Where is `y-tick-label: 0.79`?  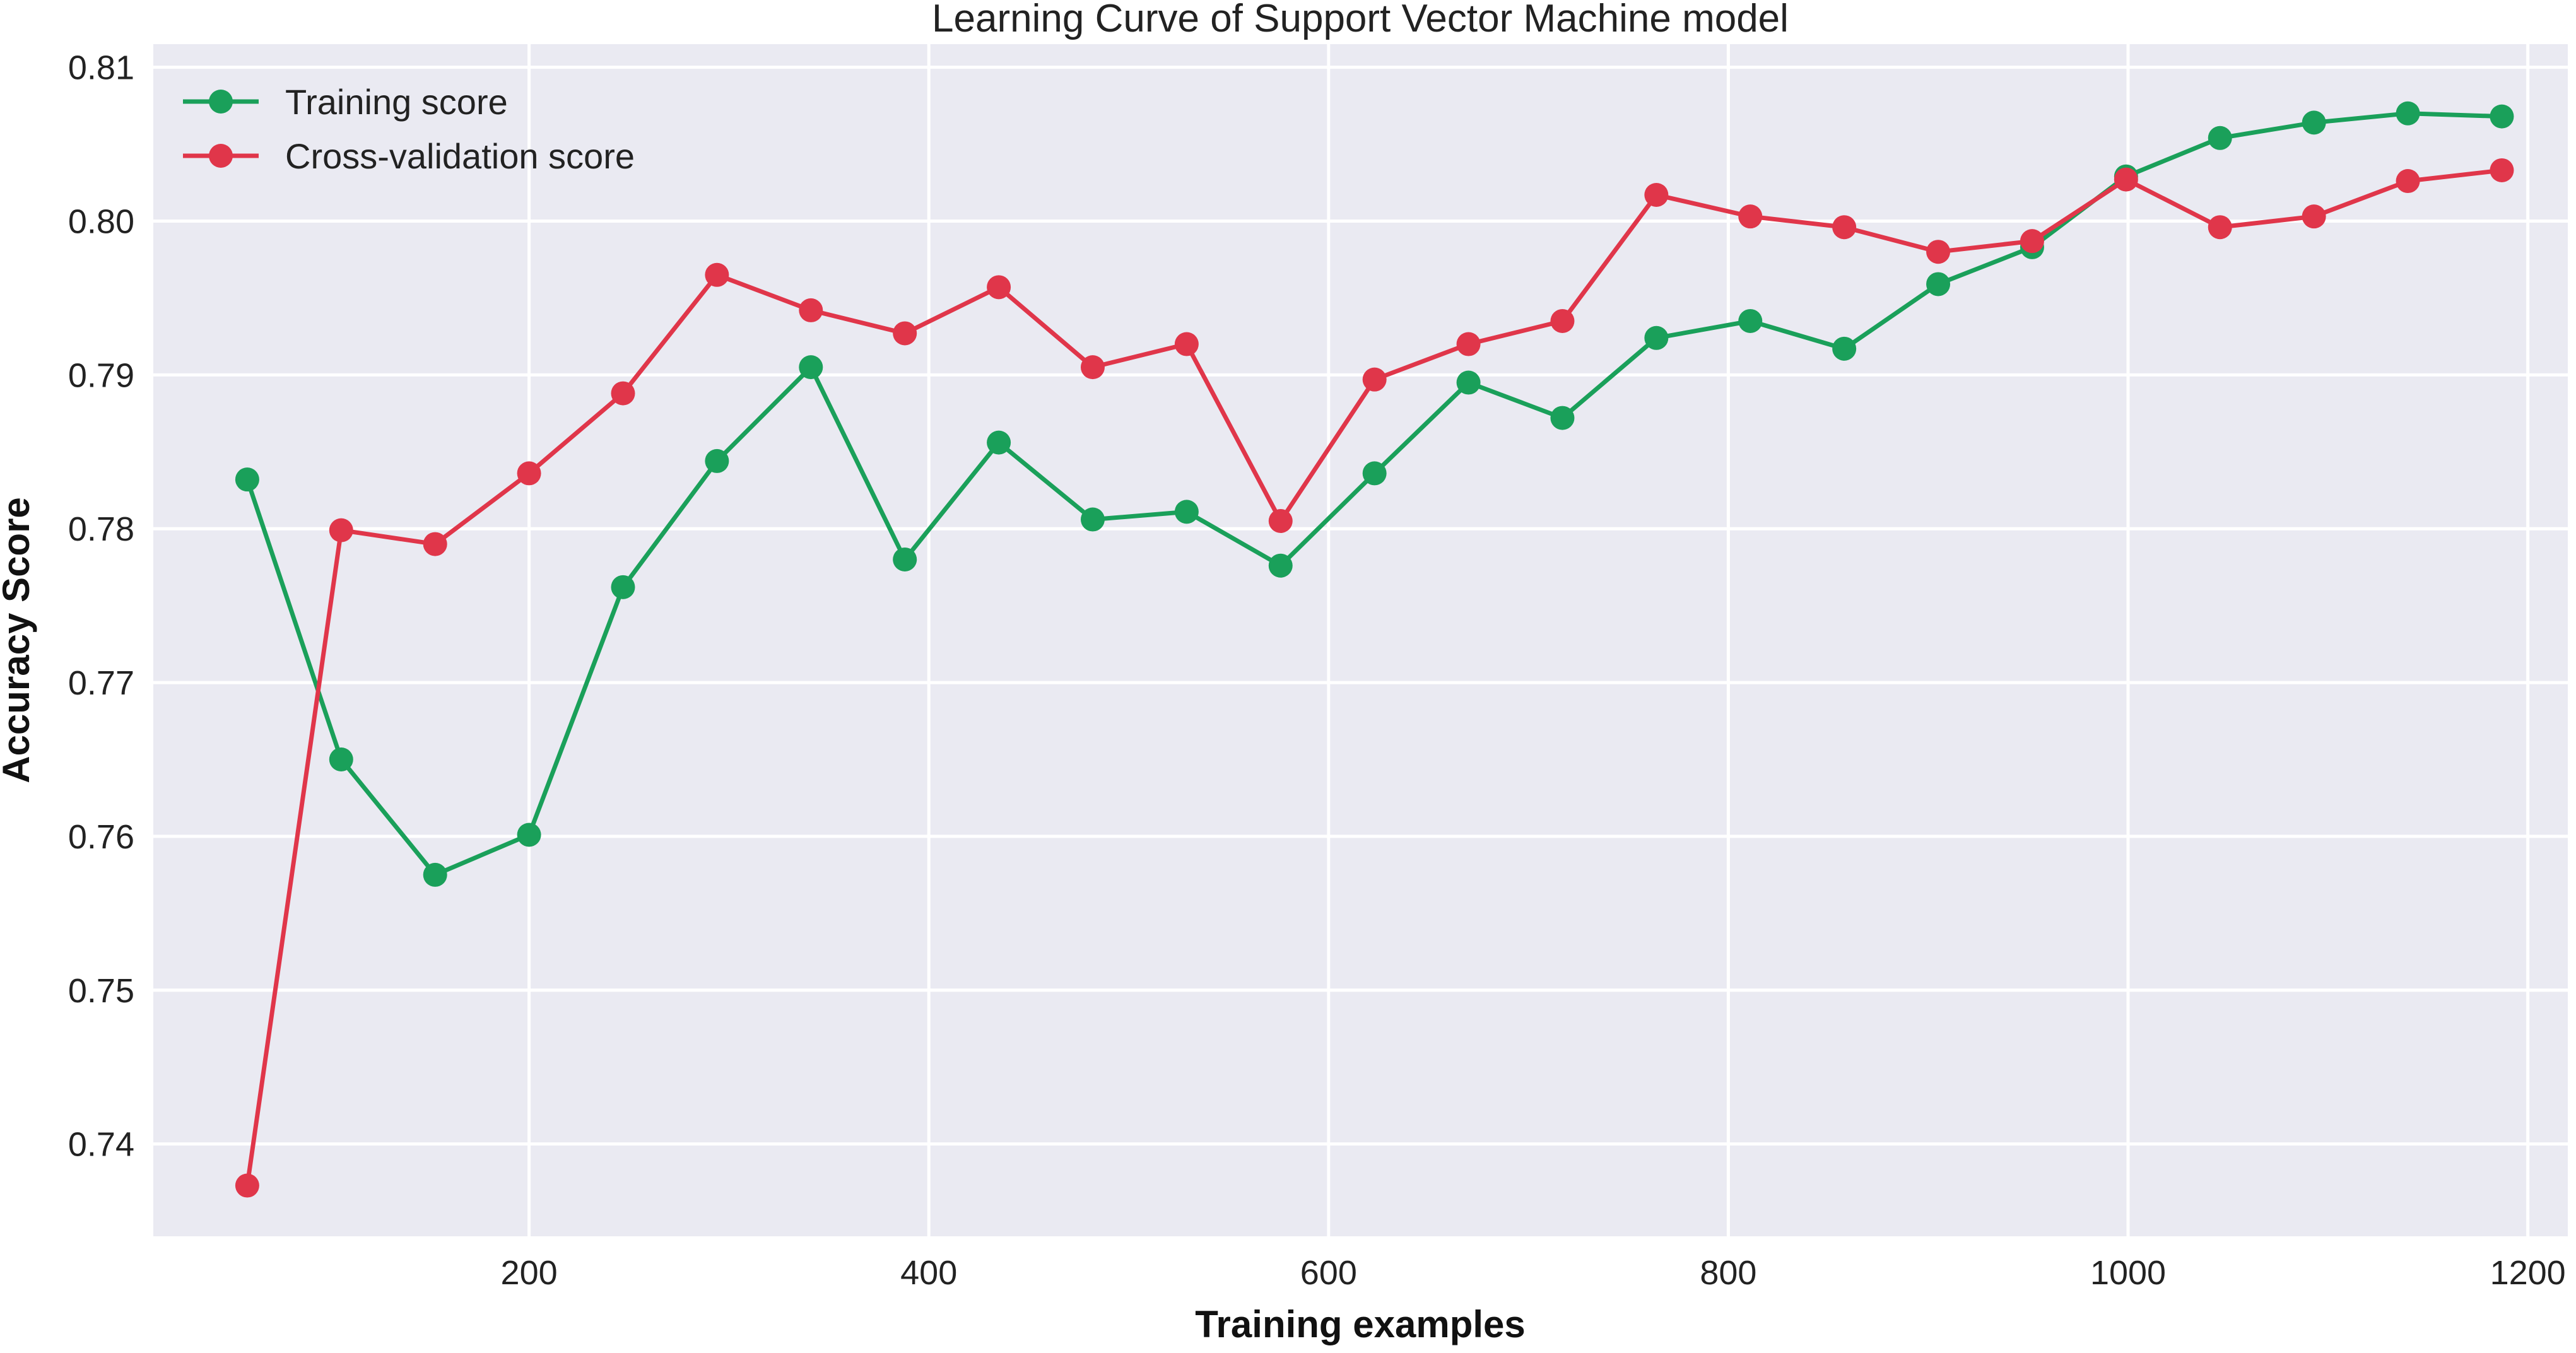
y-tick-label: 0.79 is located at coordinates (101, 375).